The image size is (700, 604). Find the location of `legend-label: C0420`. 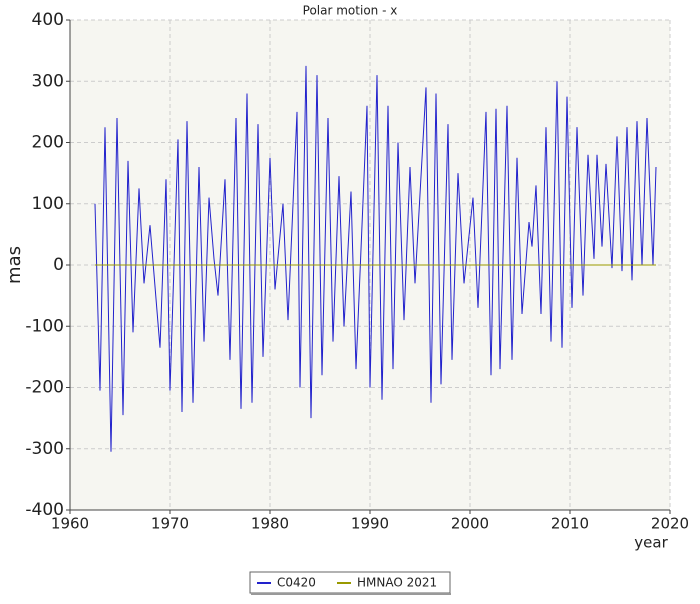

legend-label: C0420 is located at coordinates (296, 583).